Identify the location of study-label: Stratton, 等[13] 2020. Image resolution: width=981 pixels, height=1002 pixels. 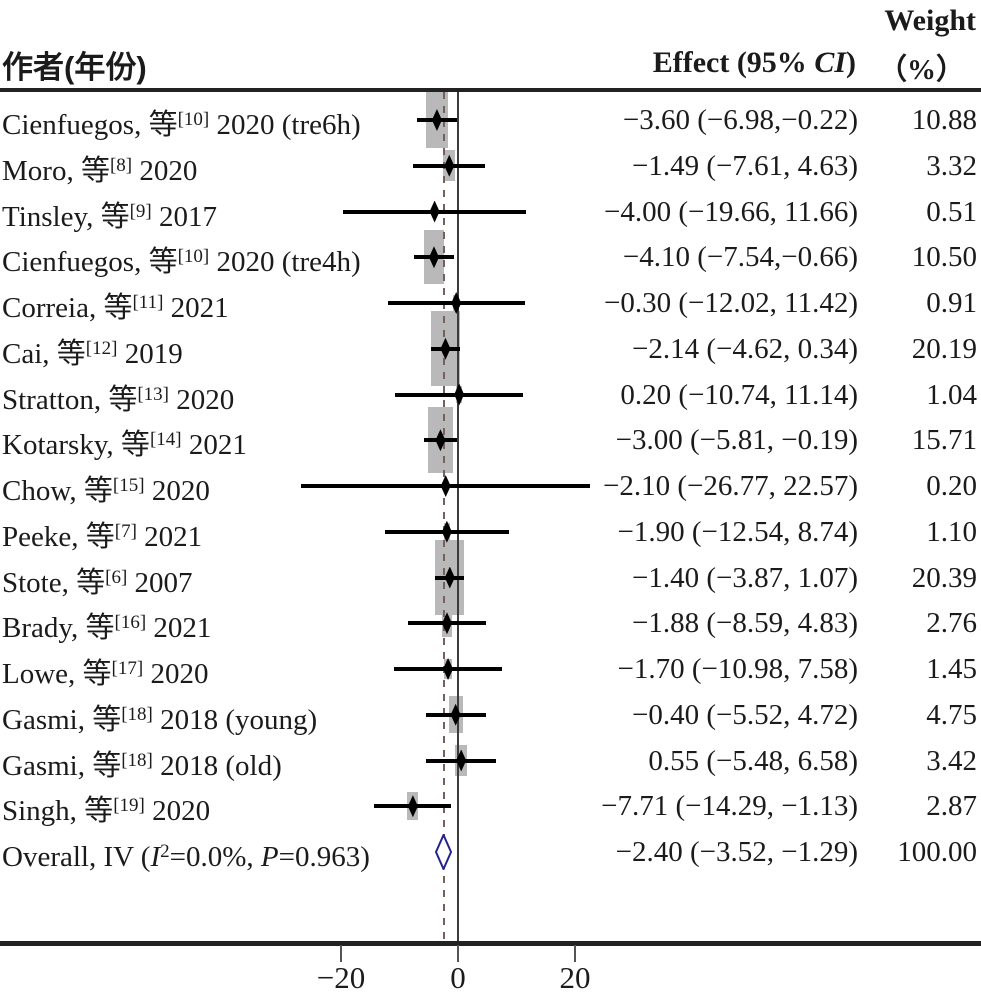
(118, 399).